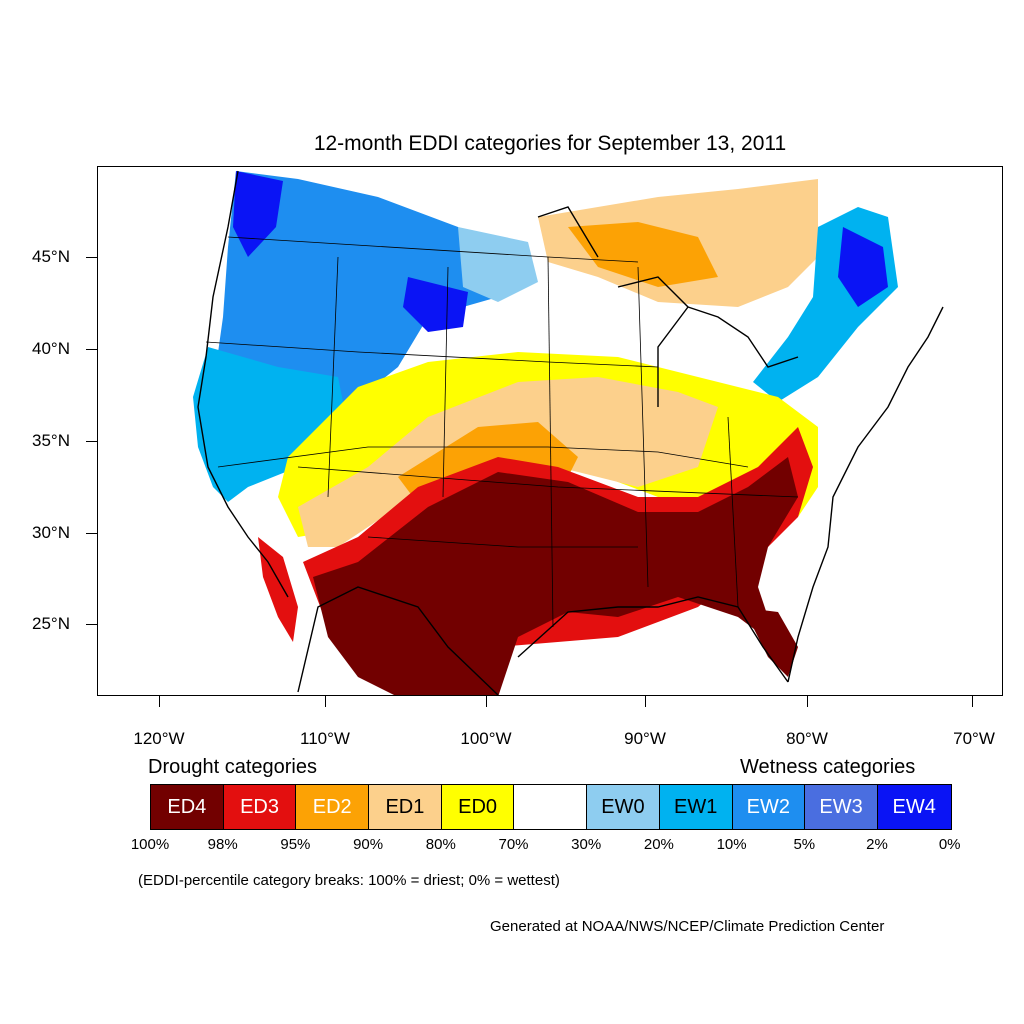 The width and height of the screenshot is (1024, 1024). What do you see at coordinates (974, 738) in the screenshot?
I see `lon-label-70: 70°W` at bounding box center [974, 738].